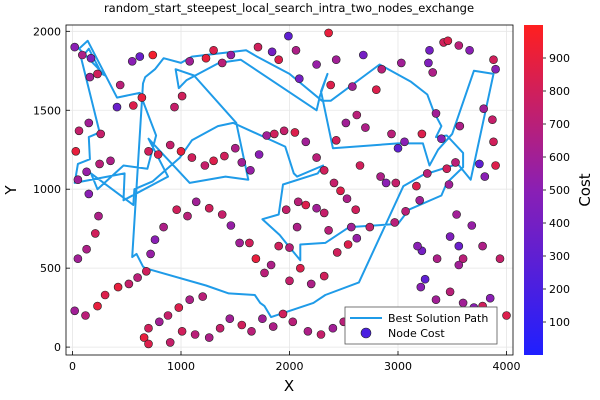 The width and height of the screenshot is (600, 400). I want to click on y-tick-label: 1500, so click(47, 110).